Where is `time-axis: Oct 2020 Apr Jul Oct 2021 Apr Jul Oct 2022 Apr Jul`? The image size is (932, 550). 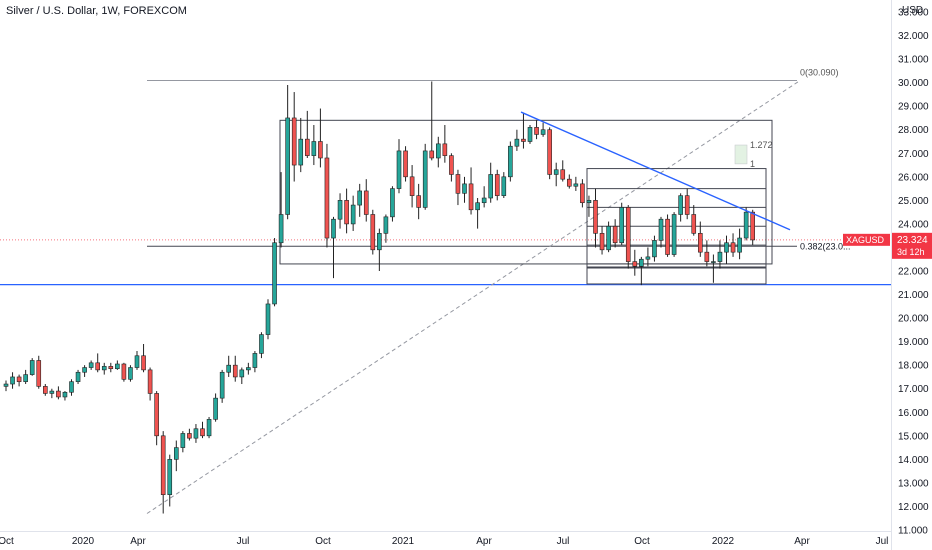 time-axis: Oct 2020 Apr Jul Oct 2021 Apr Jul Oct 2022 Apr Jul is located at coordinates (444, 541).